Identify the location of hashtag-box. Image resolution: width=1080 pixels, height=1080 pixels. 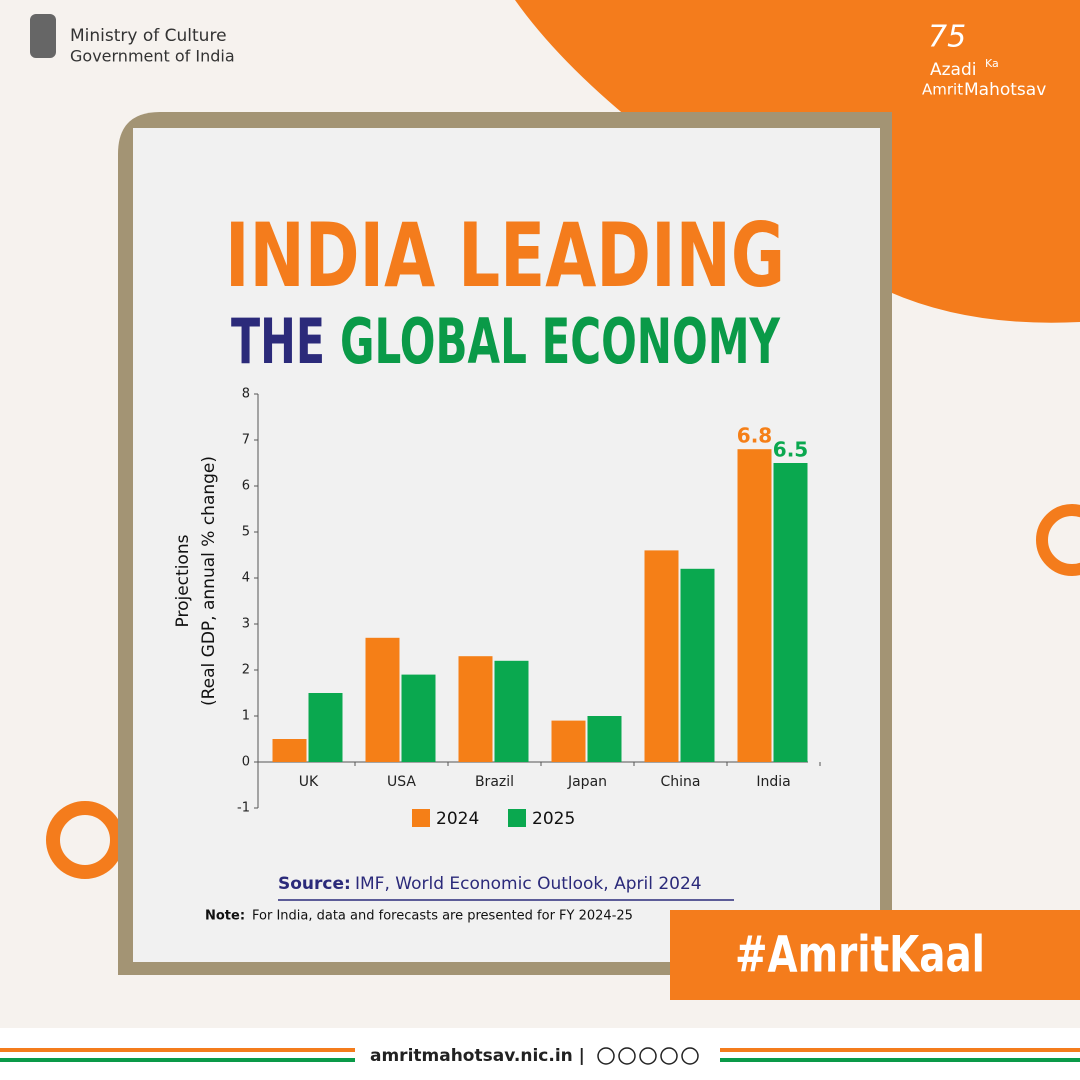
(875, 955).